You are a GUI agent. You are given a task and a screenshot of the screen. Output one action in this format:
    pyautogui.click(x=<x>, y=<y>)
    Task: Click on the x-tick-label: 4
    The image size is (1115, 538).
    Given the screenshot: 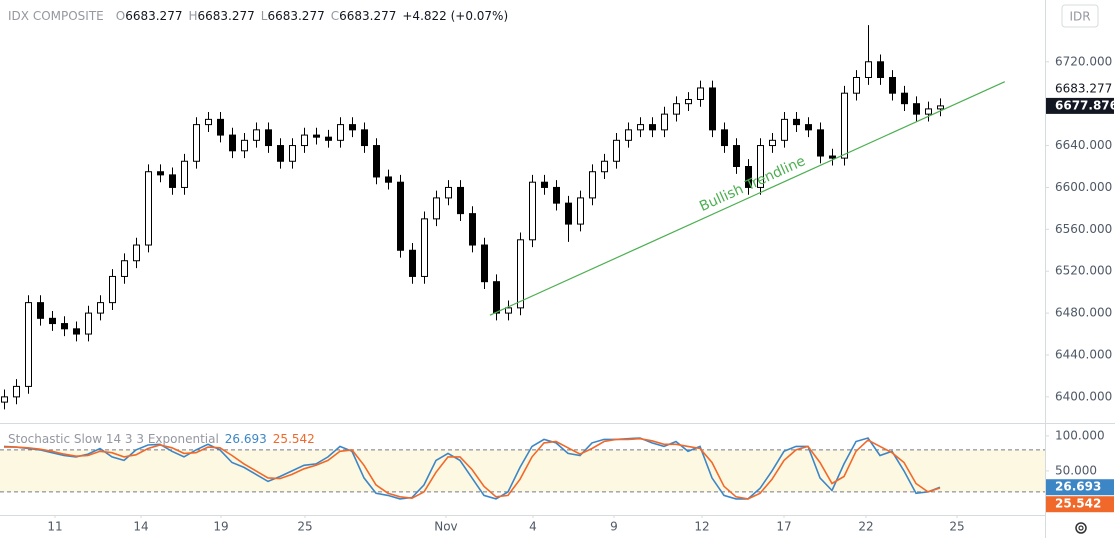 What is the action you would take?
    pyautogui.click(x=533, y=527)
    